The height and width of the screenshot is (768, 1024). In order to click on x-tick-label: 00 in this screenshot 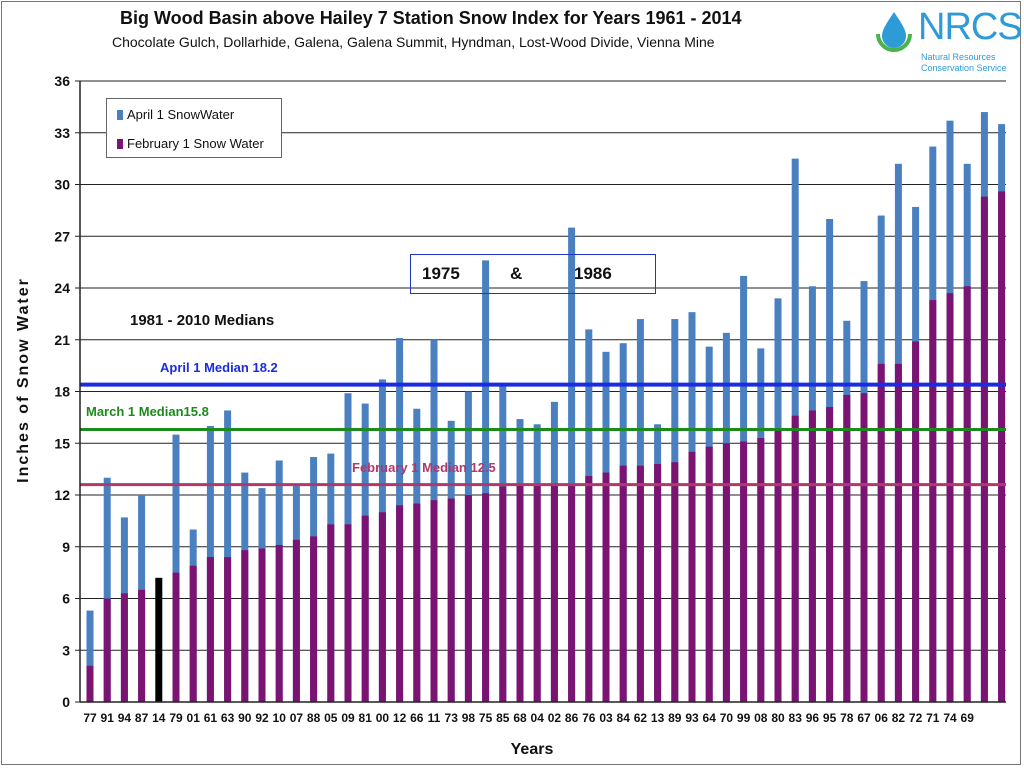, I will do `click(383, 718)`.